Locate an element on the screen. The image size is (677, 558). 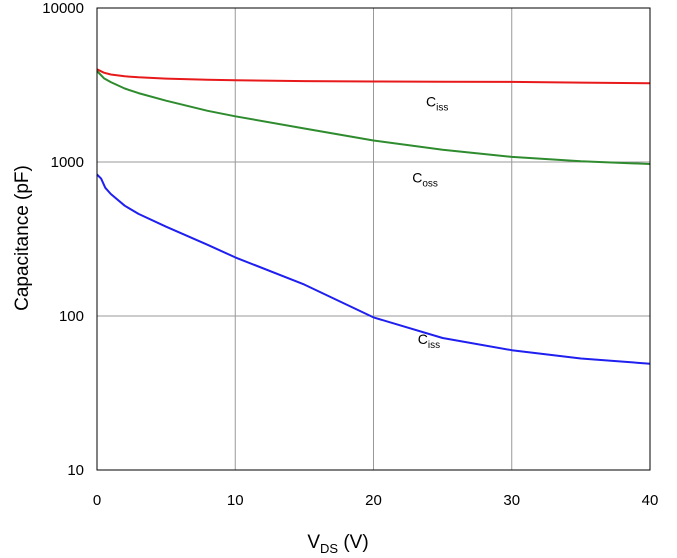
y-tick-label: 10000 is located at coordinates (63, 8).